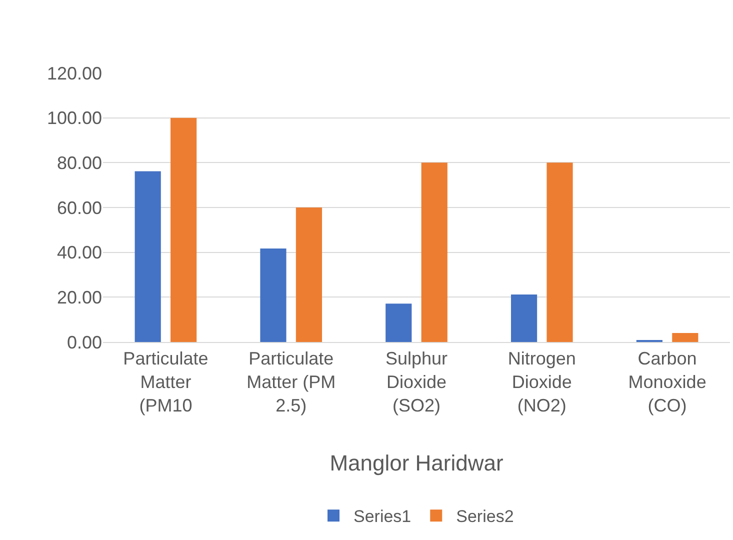 This screenshot has width=733, height=540. I want to click on x-tick-label: Particulate Matter (PM10, so click(165, 382).